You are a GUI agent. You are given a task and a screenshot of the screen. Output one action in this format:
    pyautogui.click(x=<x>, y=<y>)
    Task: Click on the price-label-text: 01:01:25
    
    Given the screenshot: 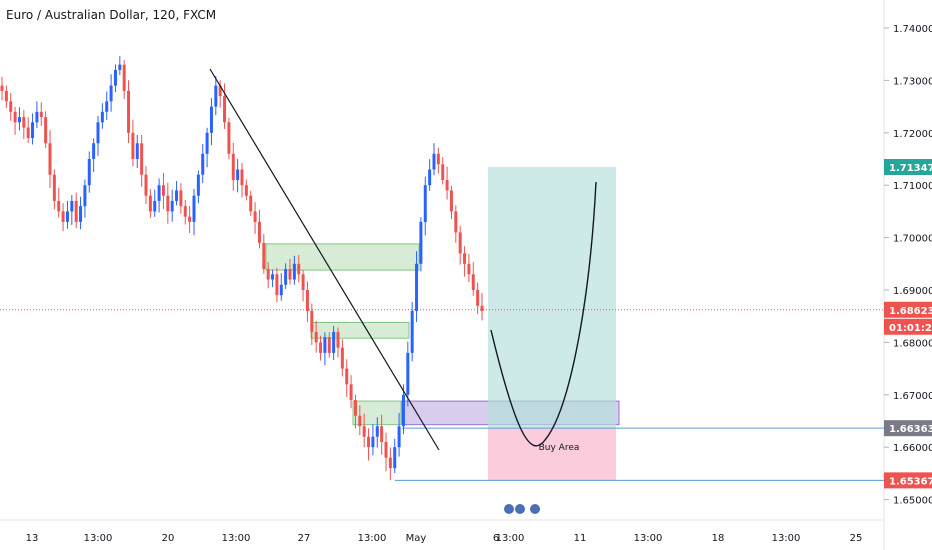 What is the action you would take?
    pyautogui.click(x=910, y=328)
    